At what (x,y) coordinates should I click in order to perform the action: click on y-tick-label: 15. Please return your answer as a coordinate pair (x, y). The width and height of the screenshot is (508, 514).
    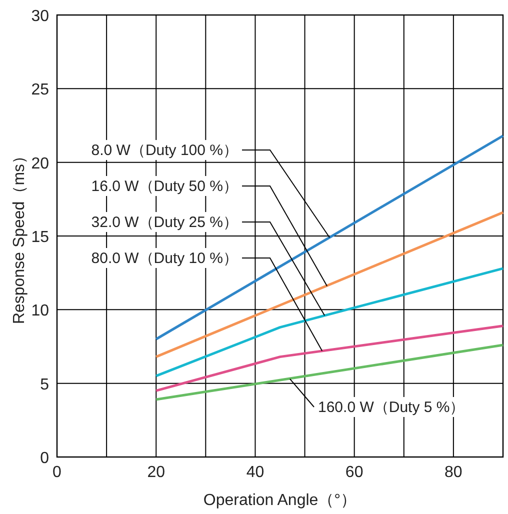
    Looking at the image, I should click on (40, 237).